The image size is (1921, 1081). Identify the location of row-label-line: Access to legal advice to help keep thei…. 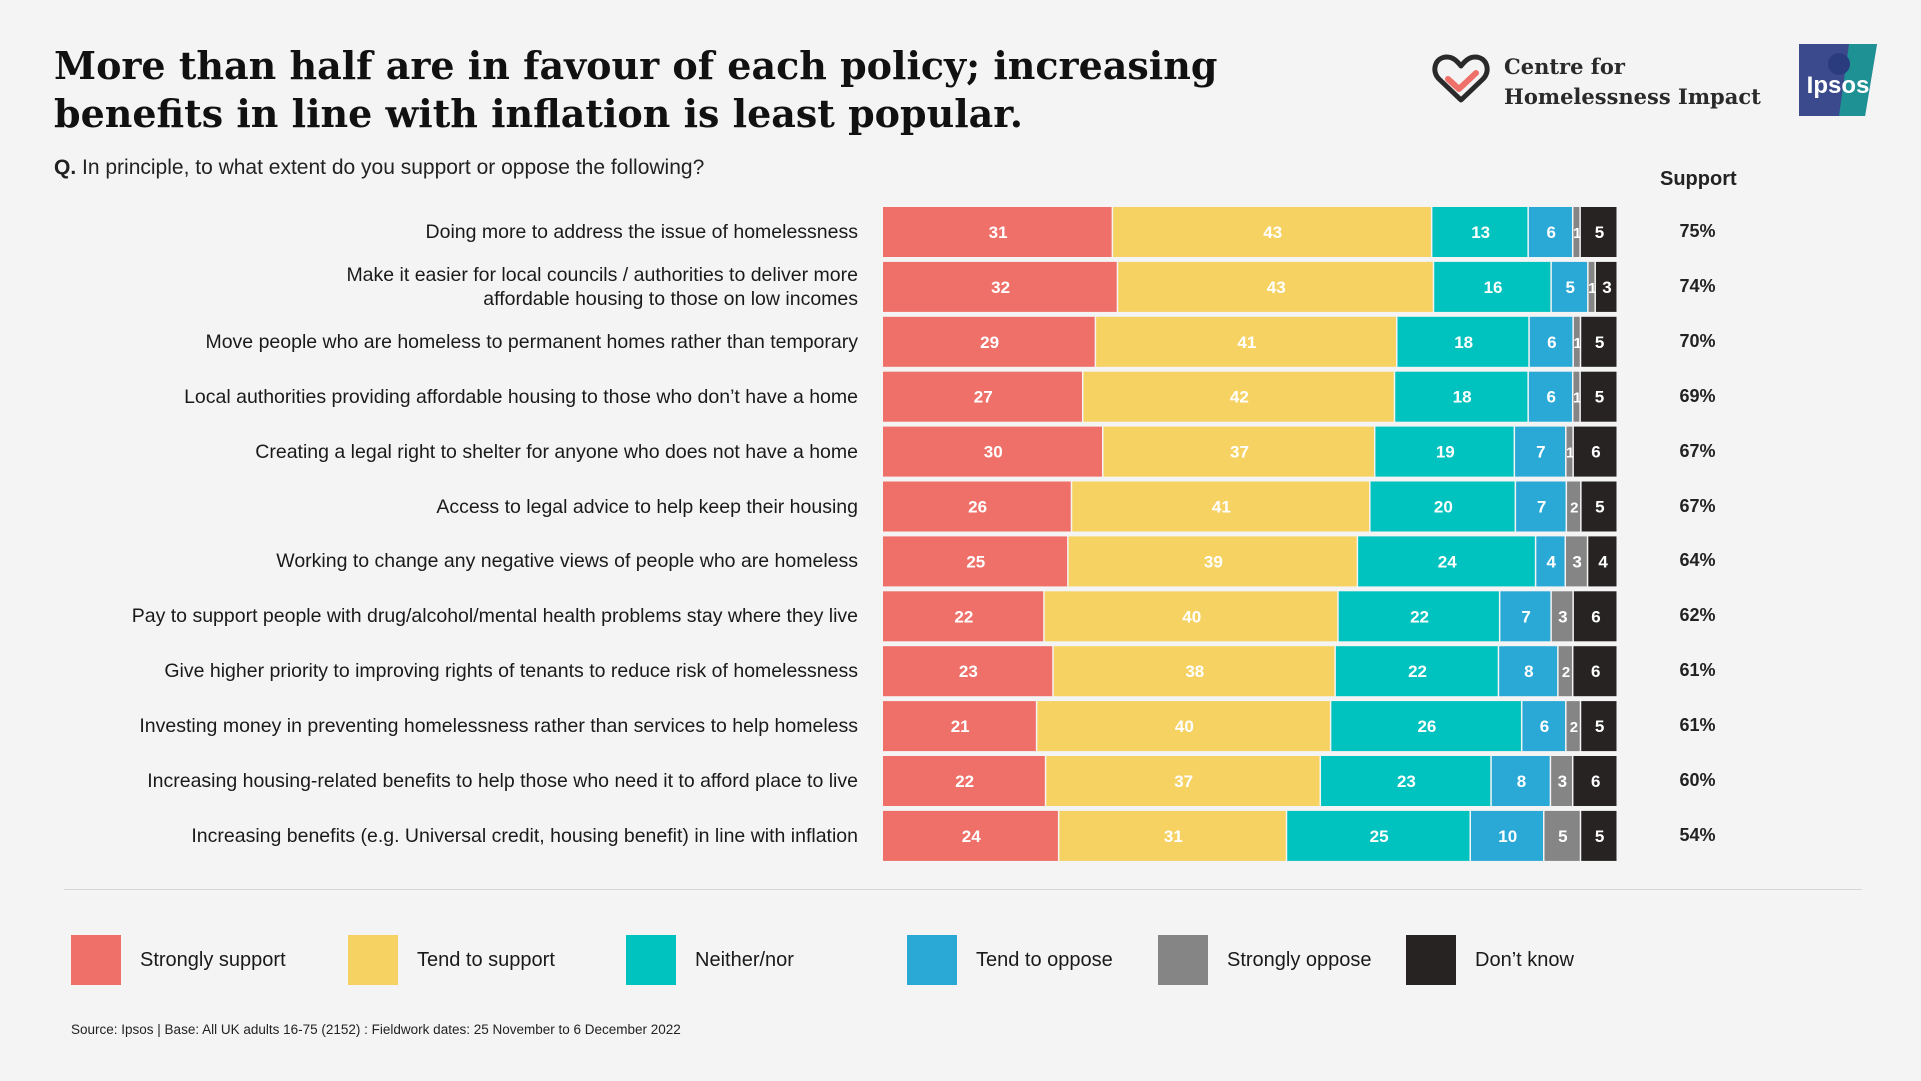
(647, 506).